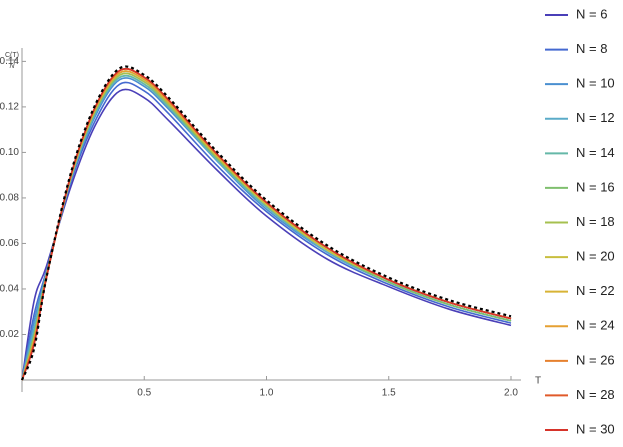  I want to click on legend-label: N = 28, so click(595, 394).